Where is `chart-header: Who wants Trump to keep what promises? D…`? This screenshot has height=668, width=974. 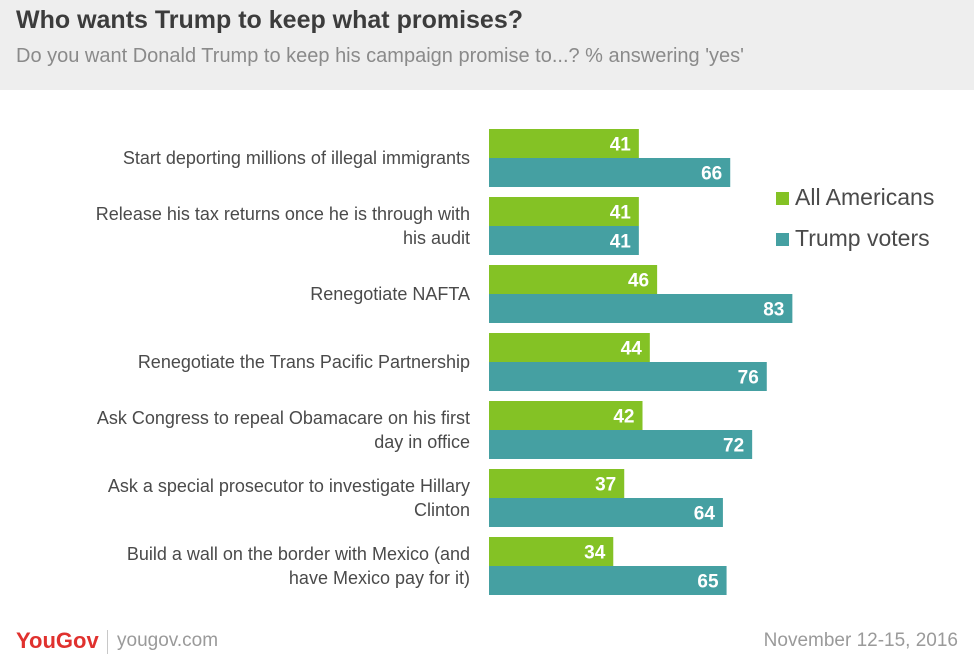
chart-header: Who wants Trump to keep what promises? D… is located at coordinates (487, 45).